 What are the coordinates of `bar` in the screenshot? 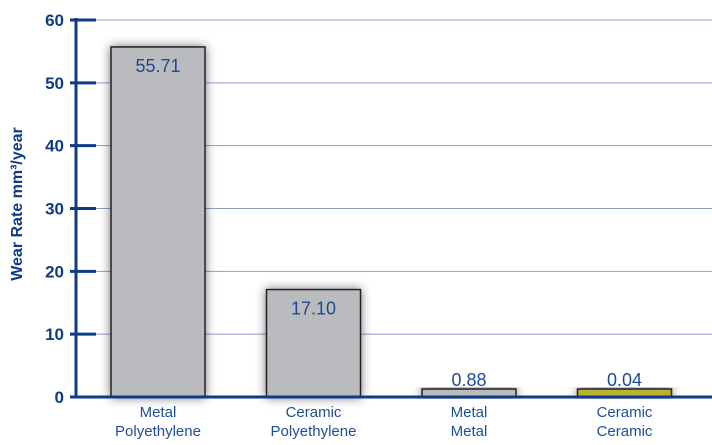 It's located at (158, 222).